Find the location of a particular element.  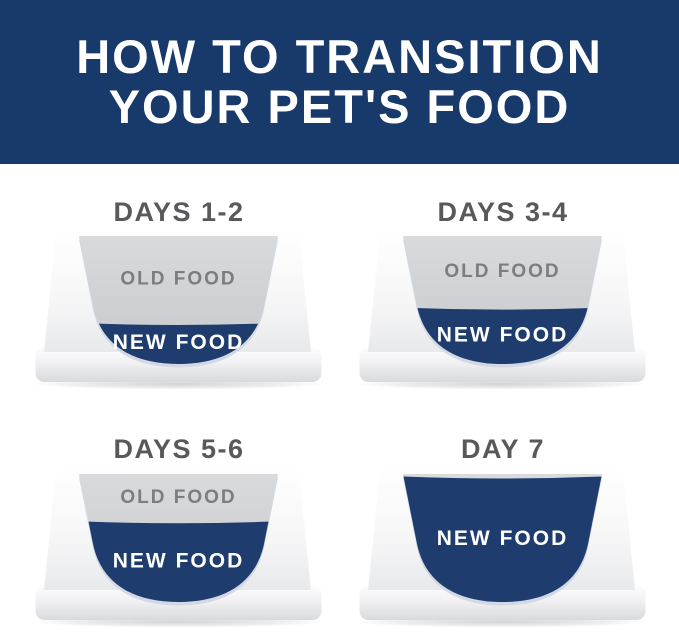

day-label-days-5-6: DAYS 5-6 is located at coordinates (179, 449).